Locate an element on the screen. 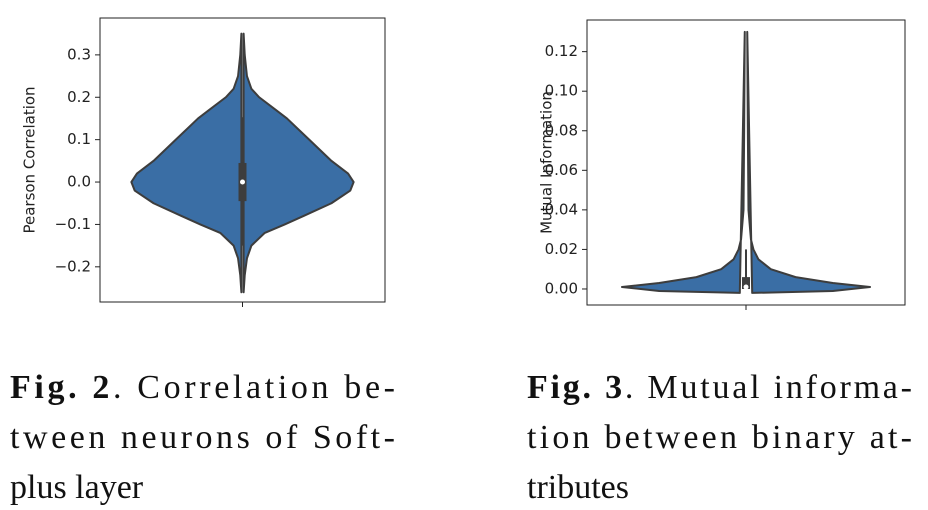  y-tick-label: 0.02 is located at coordinates (561, 249).